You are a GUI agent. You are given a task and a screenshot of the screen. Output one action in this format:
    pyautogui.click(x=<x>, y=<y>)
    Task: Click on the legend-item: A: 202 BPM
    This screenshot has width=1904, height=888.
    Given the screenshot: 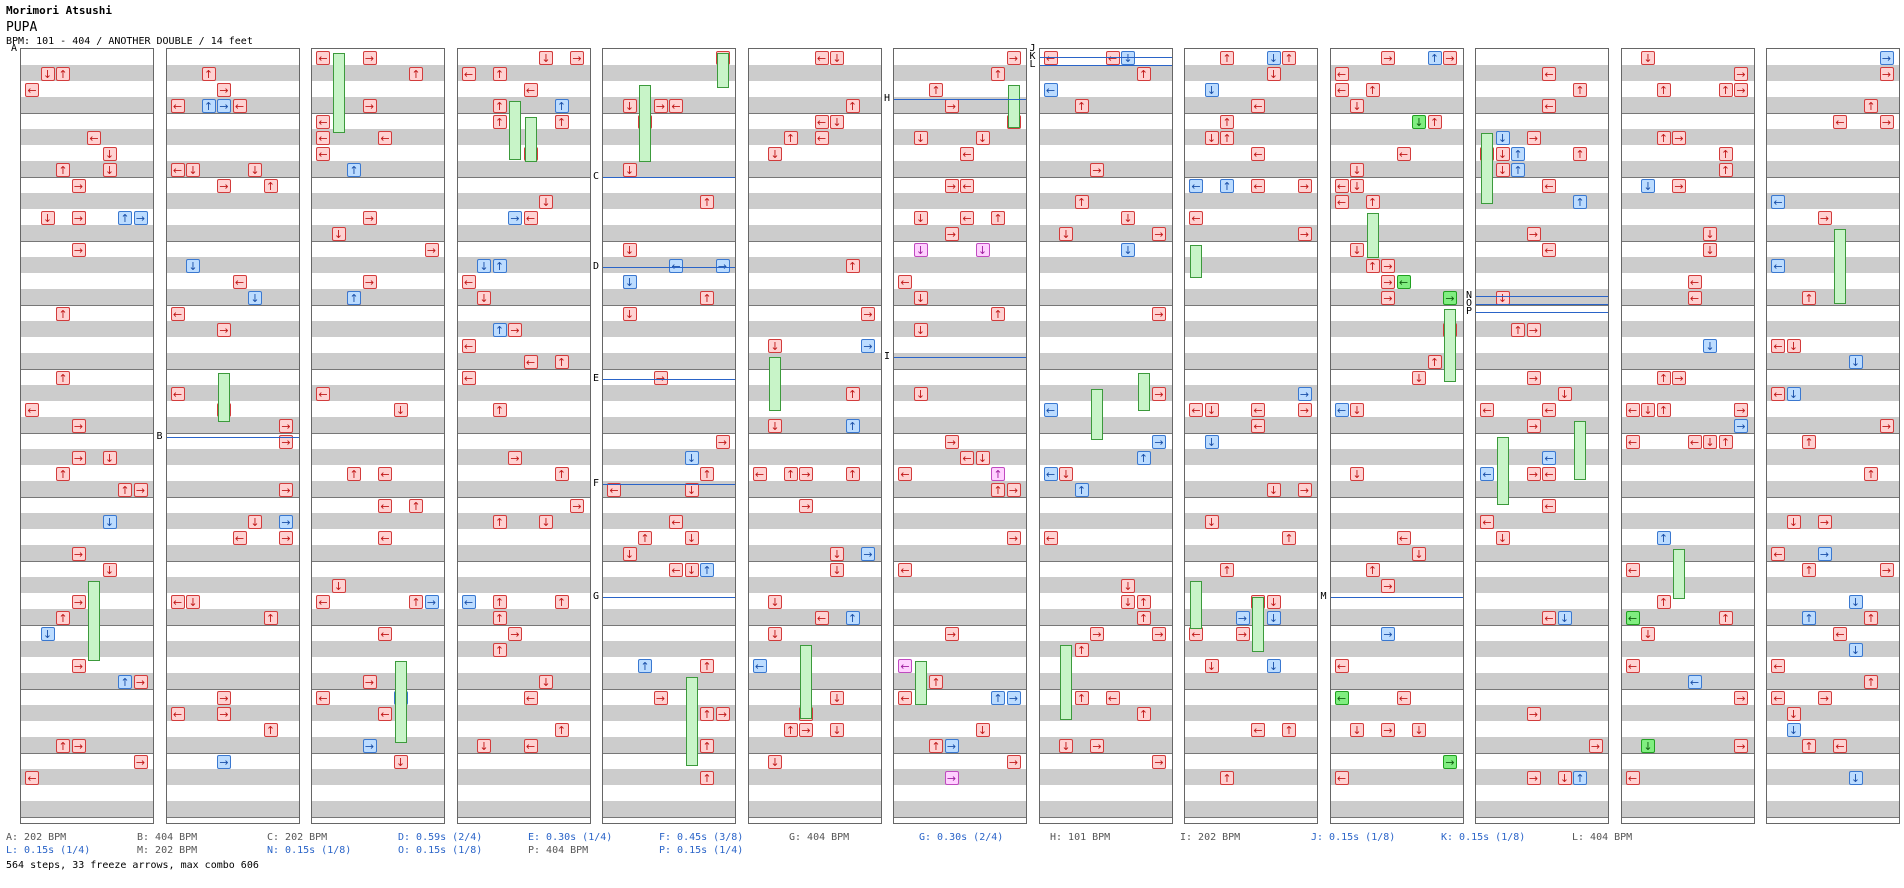 What is the action you would take?
    pyautogui.click(x=36, y=837)
    